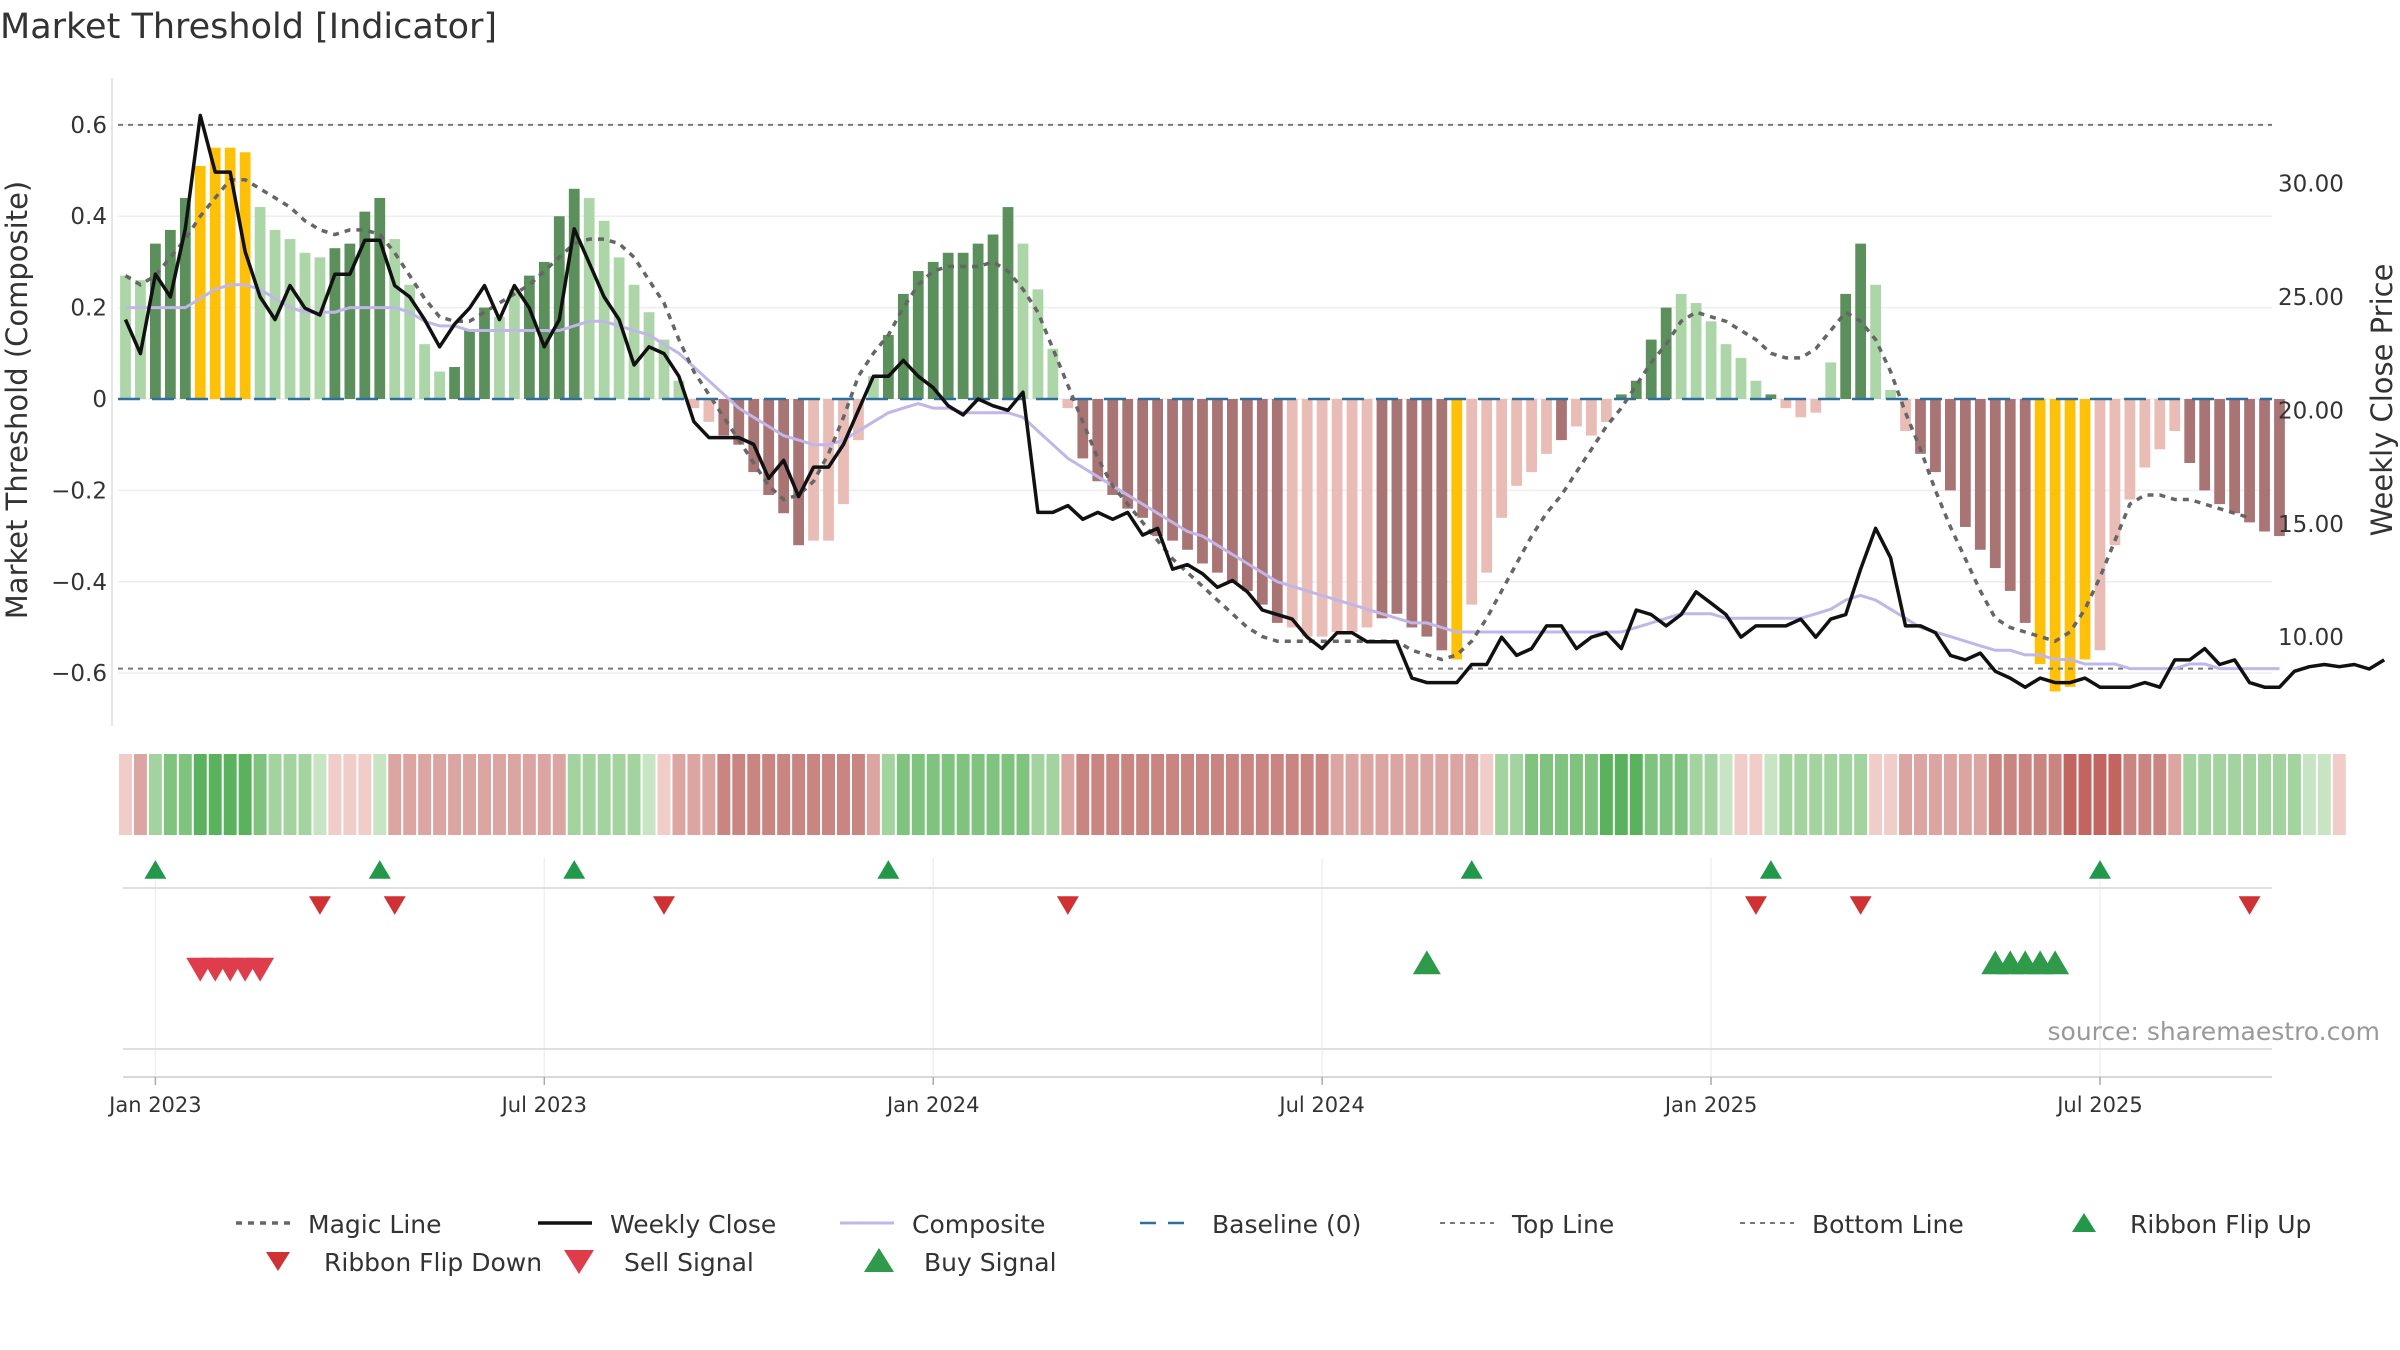  What do you see at coordinates (1527, 1224) in the screenshot?
I see `legend-item-top: Top Line` at bounding box center [1527, 1224].